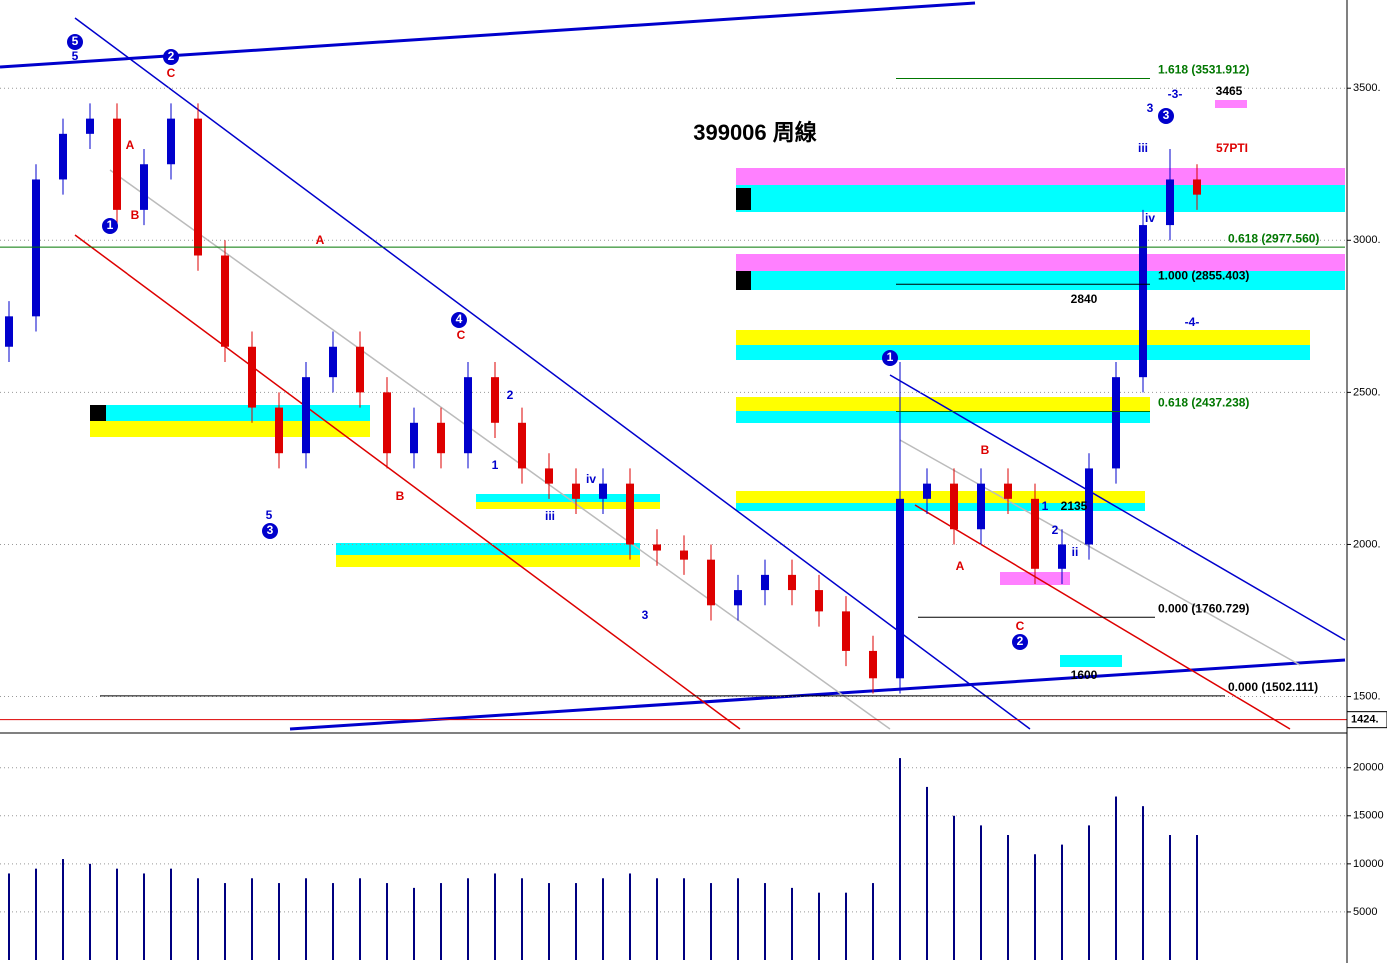 This screenshot has width=1387, height=963. I want to click on y-tick-label: 10000, so click(1368, 864).